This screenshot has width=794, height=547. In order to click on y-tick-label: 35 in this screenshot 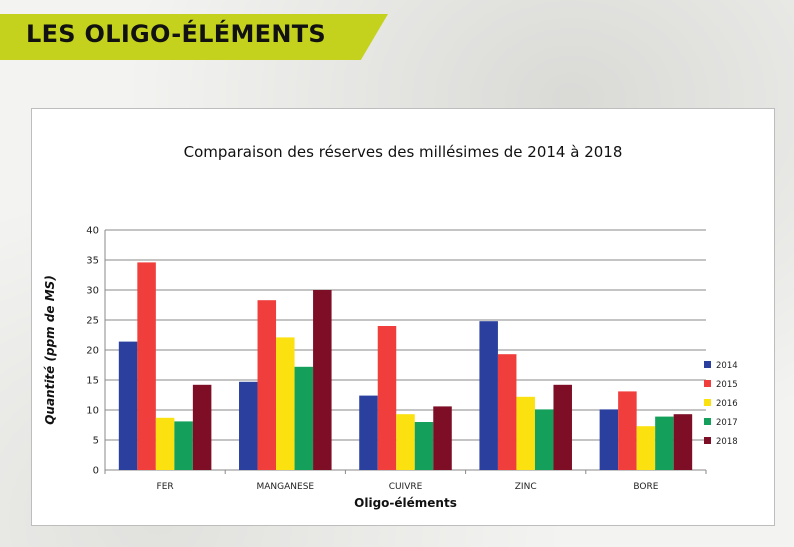, I will do `click(92, 261)`.